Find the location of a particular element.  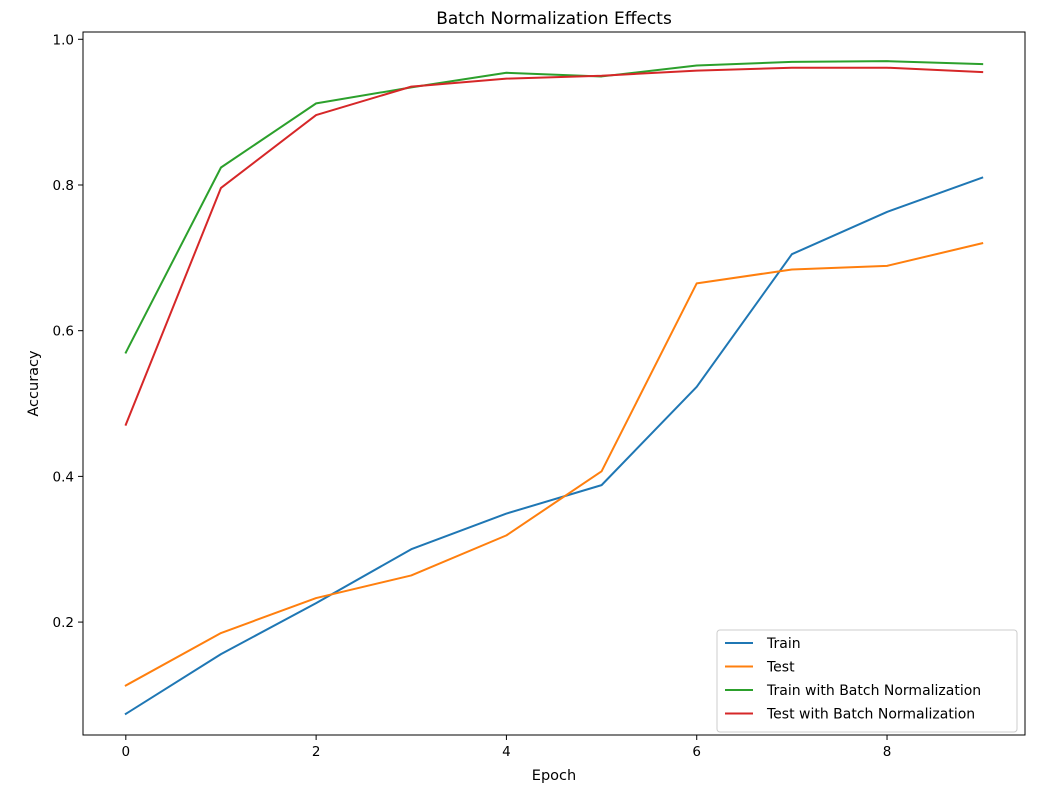

legend-box is located at coordinates (867, 681).